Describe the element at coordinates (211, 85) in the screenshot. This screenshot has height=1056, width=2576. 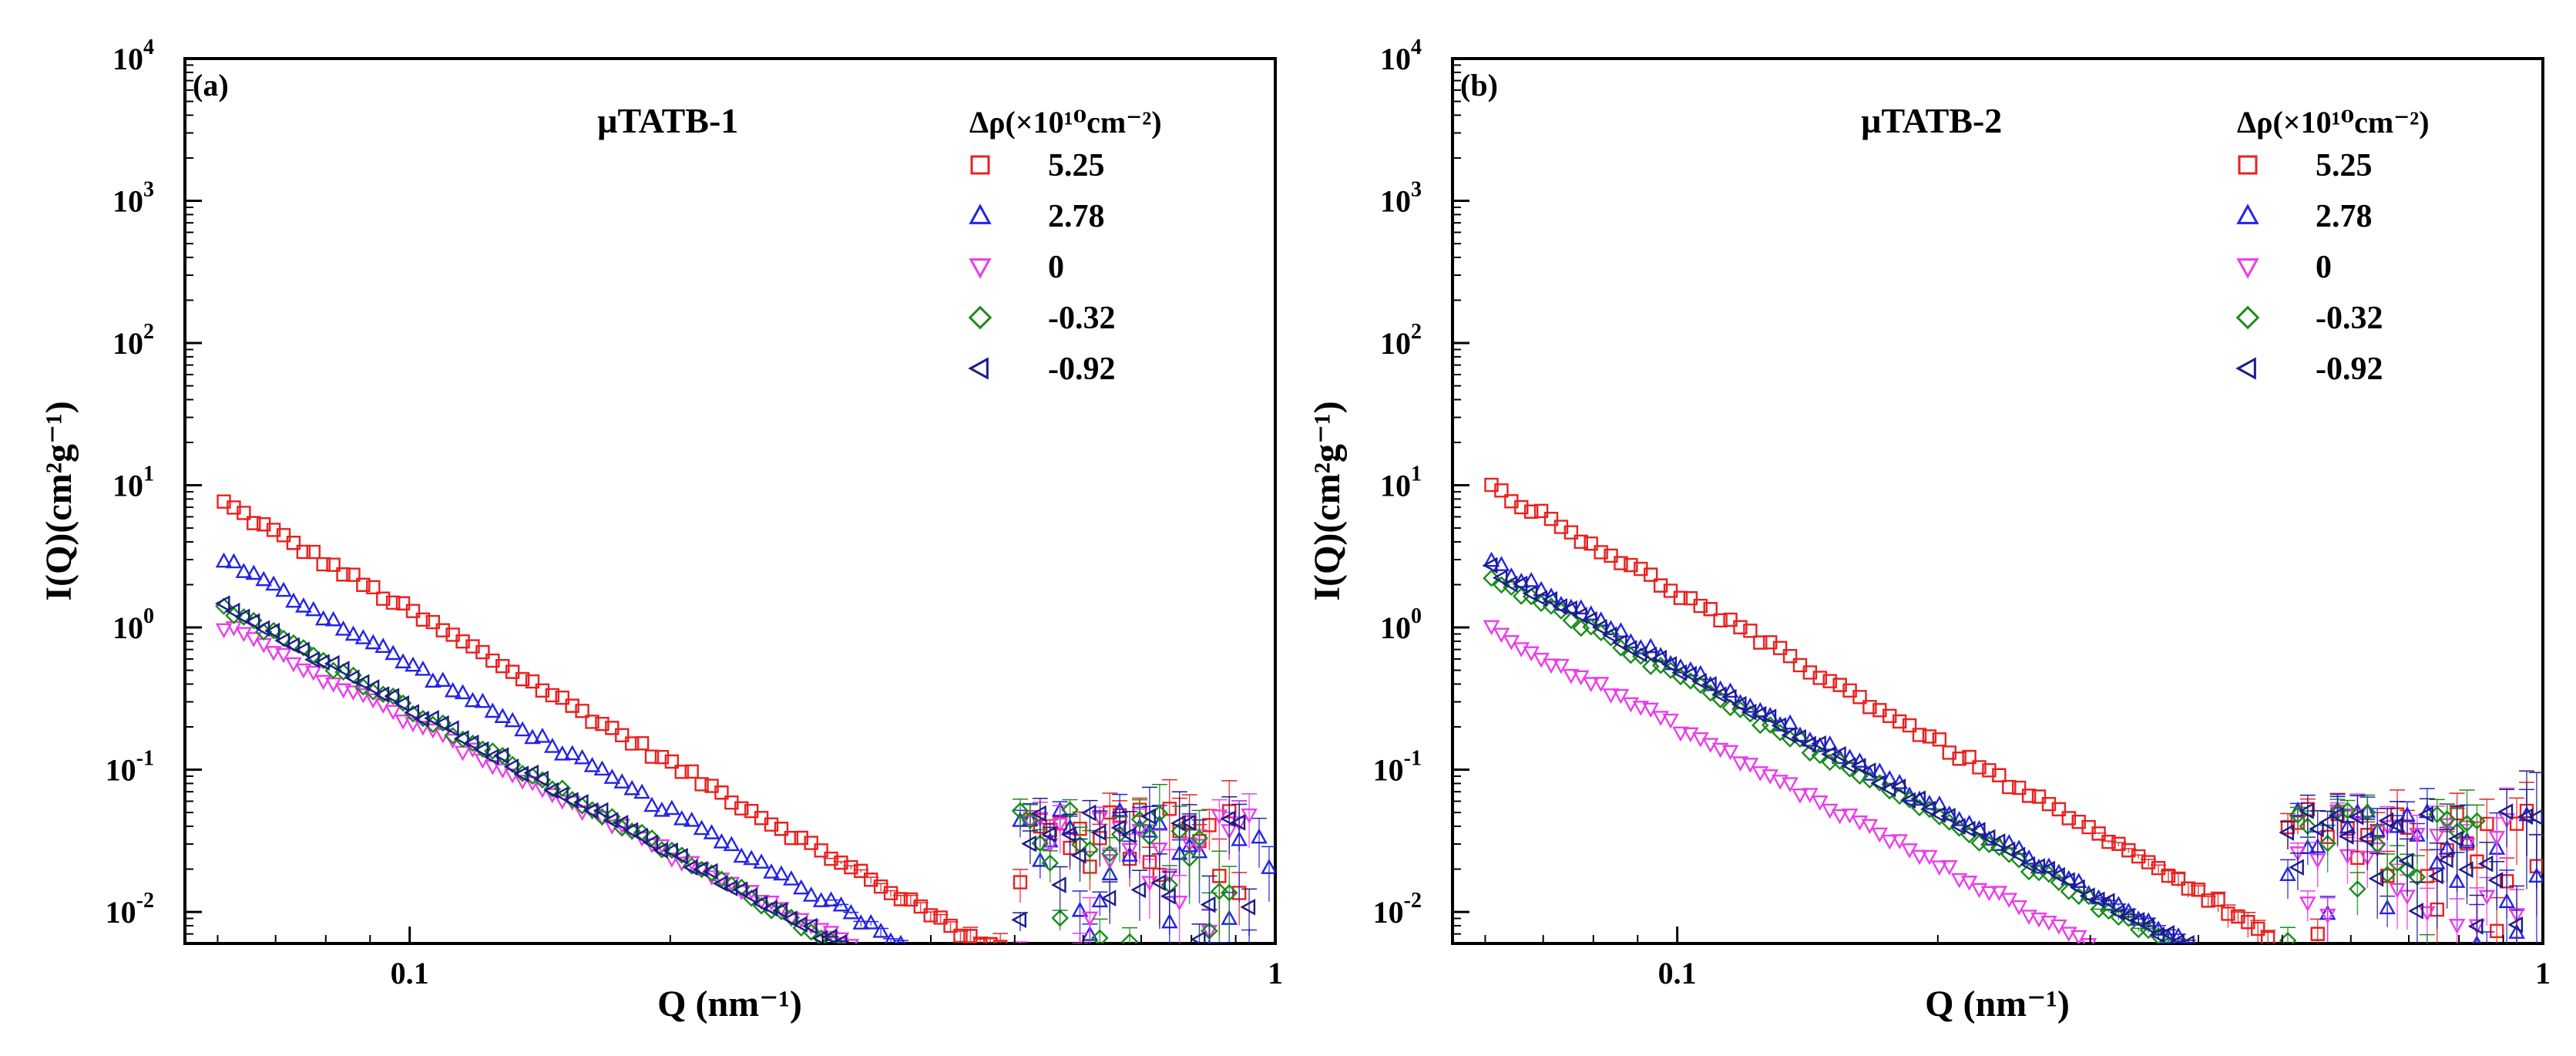
I see `panel-label: (a)` at that location.